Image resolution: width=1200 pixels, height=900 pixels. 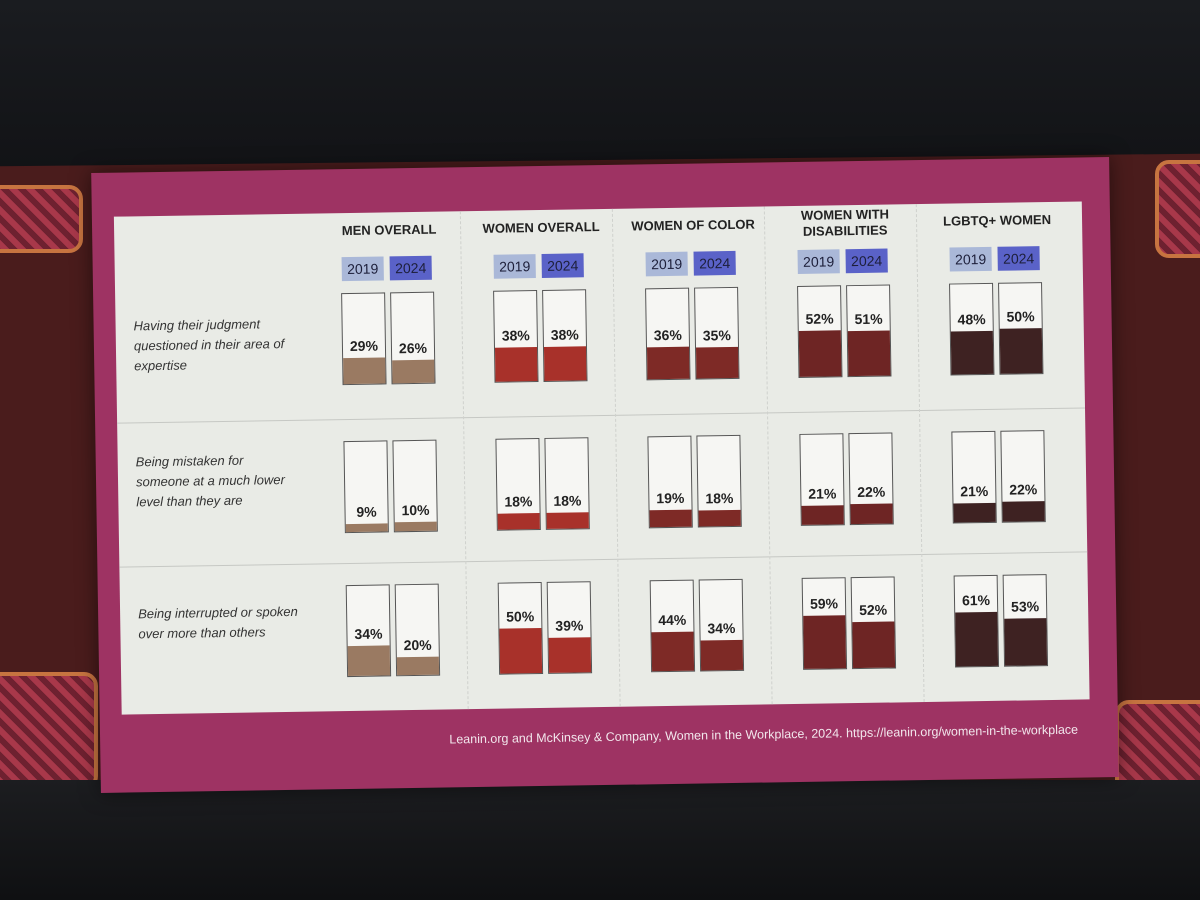 What do you see at coordinates (871, 492) in the screenshot?
I see `bar-value: 22%` at bounding box center [871, 492].